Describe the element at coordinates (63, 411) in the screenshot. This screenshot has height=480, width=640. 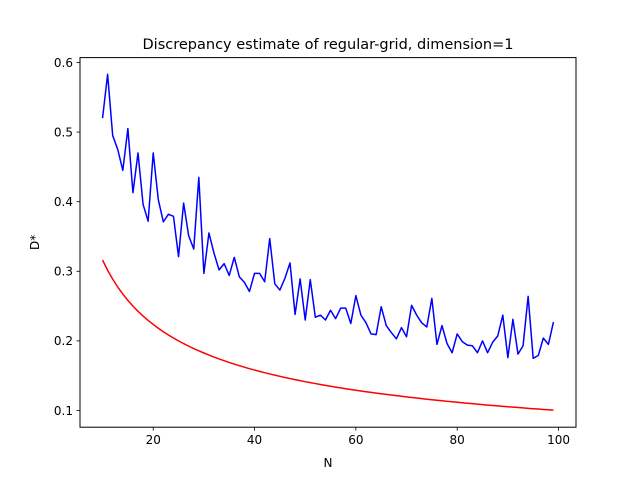
I see `y-tick-label: 0.1` at that location.